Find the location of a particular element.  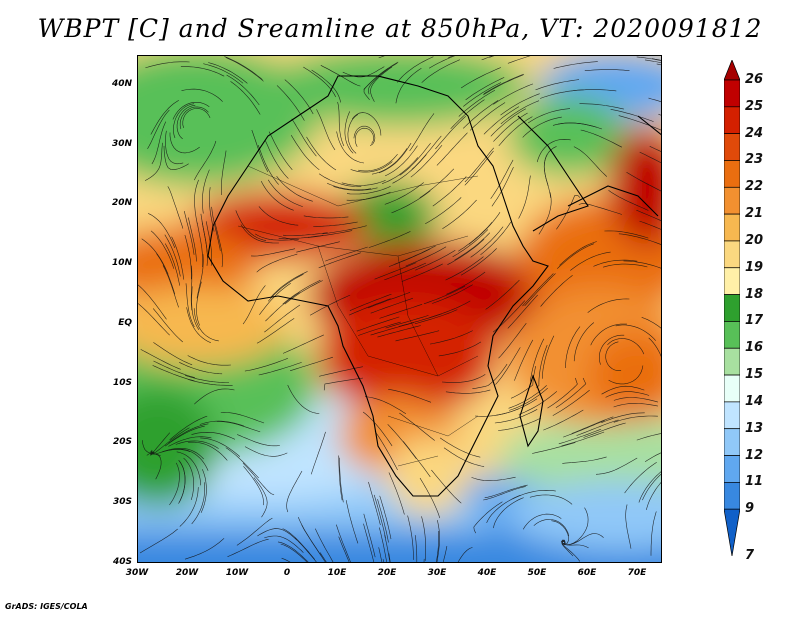

lon-label-70e: 70E is located at coordinates (637, 573).